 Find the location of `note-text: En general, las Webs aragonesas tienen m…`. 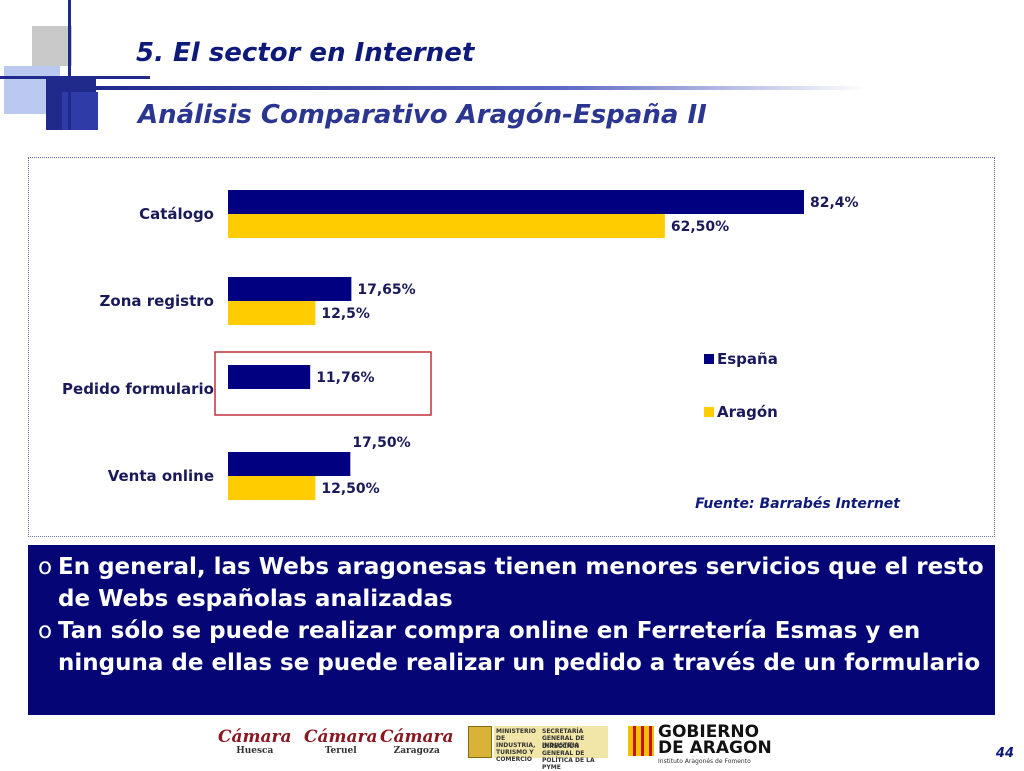

note-text: En general, las Webs aragonesas tienen m… is located at coordinates (521, 583).